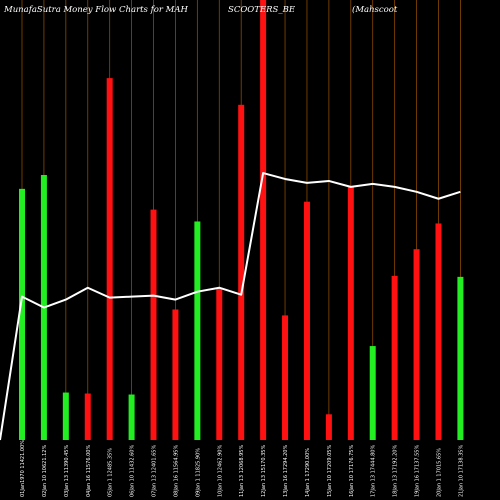 The height and width of the screenshot is (500, 500). I want to click on chart-title-left: MunafaSutra Money Flow Charts for MAH, so click(95, 10).